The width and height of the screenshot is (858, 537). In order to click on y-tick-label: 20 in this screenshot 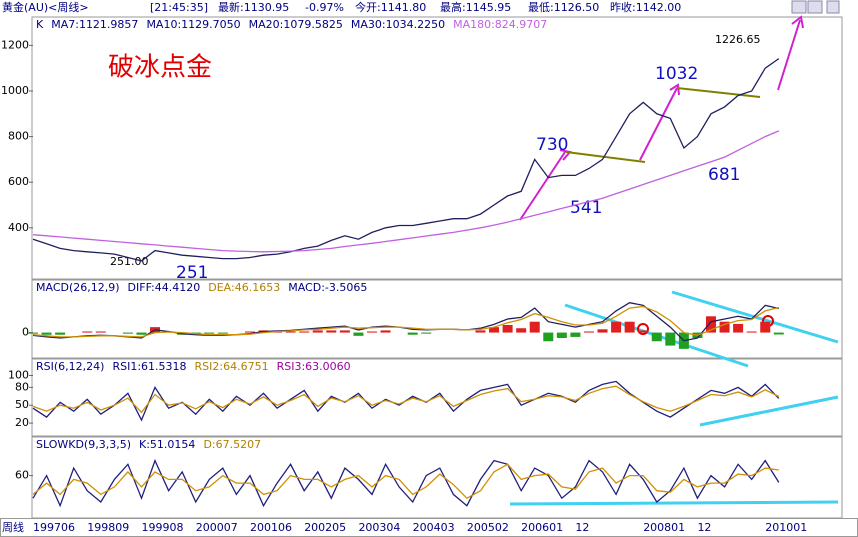, I will do `click(22, 422)`.